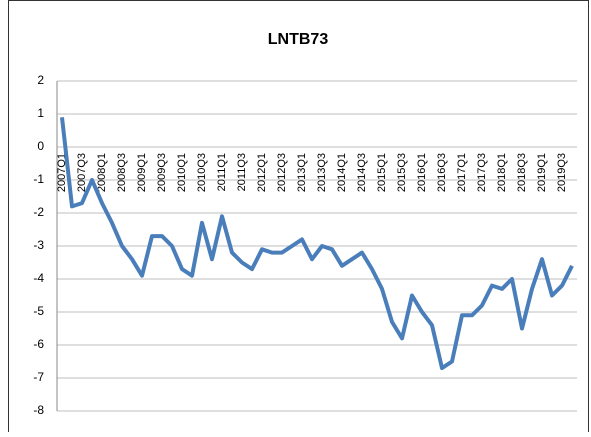 This screenshot has height=437, width=591. Describe the element at coordinates (562, 172) in the screenshot. I see `x-tick-label: 2019Q3` at that location.